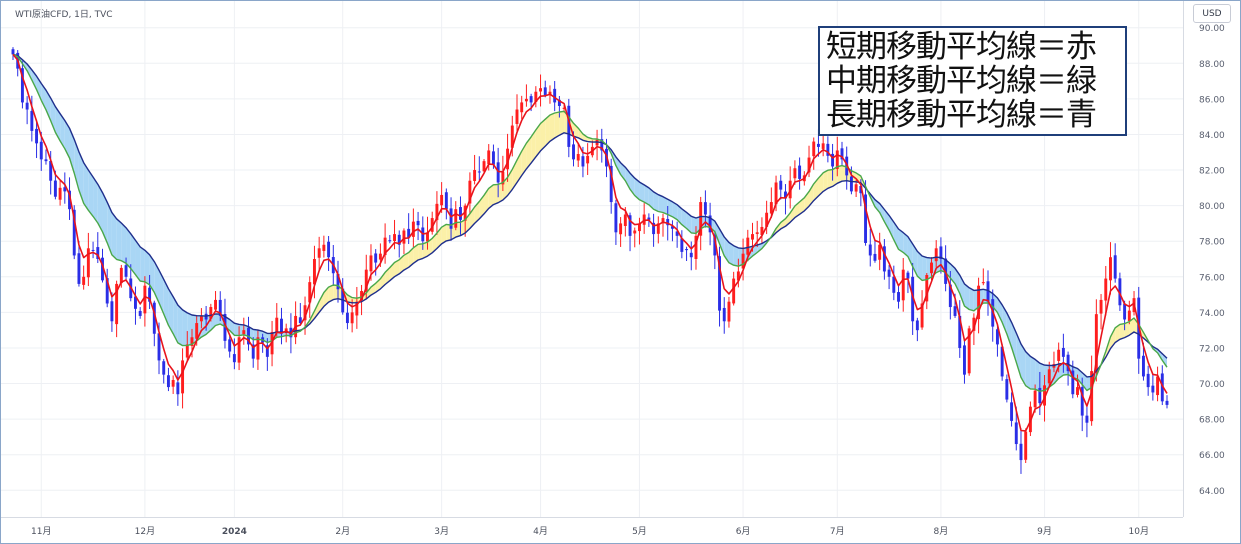 Image resolution: width=1241 pixels, height=544 pixels. What do you see at coordinates (41, 531) in the screenshot?
I see `time-tick-label: 11月` at bounding box center [41, 531].